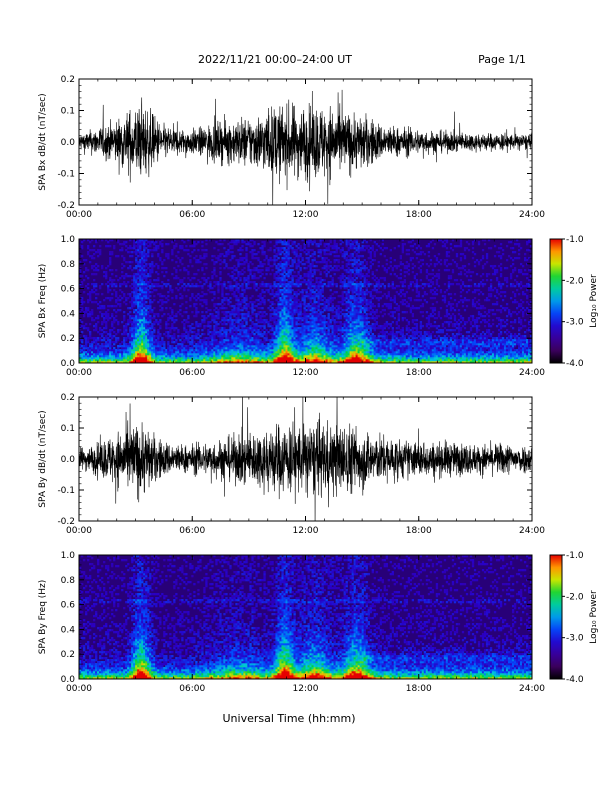 This screenshot has width=612, height=792. Describe the element at coordinates (43, 458) in the screenshot. I see `y-axis-label: SPA By dB/dt (nT/sec)` at that location.